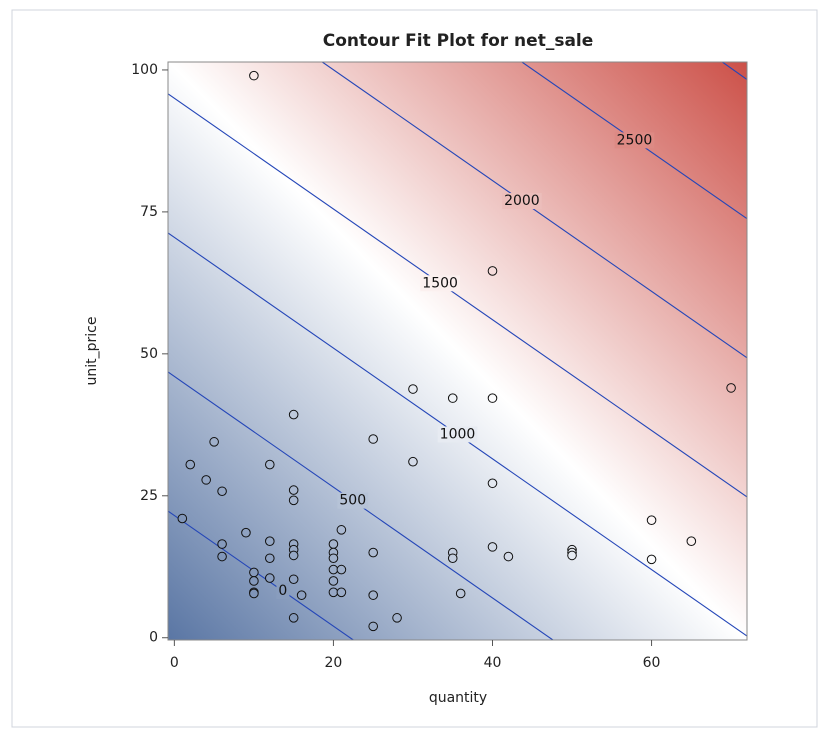  What do you see at coordinates (149, 354) in the screenshot?
I see `y-tick-label: 50` at bounding box center [149, 354].